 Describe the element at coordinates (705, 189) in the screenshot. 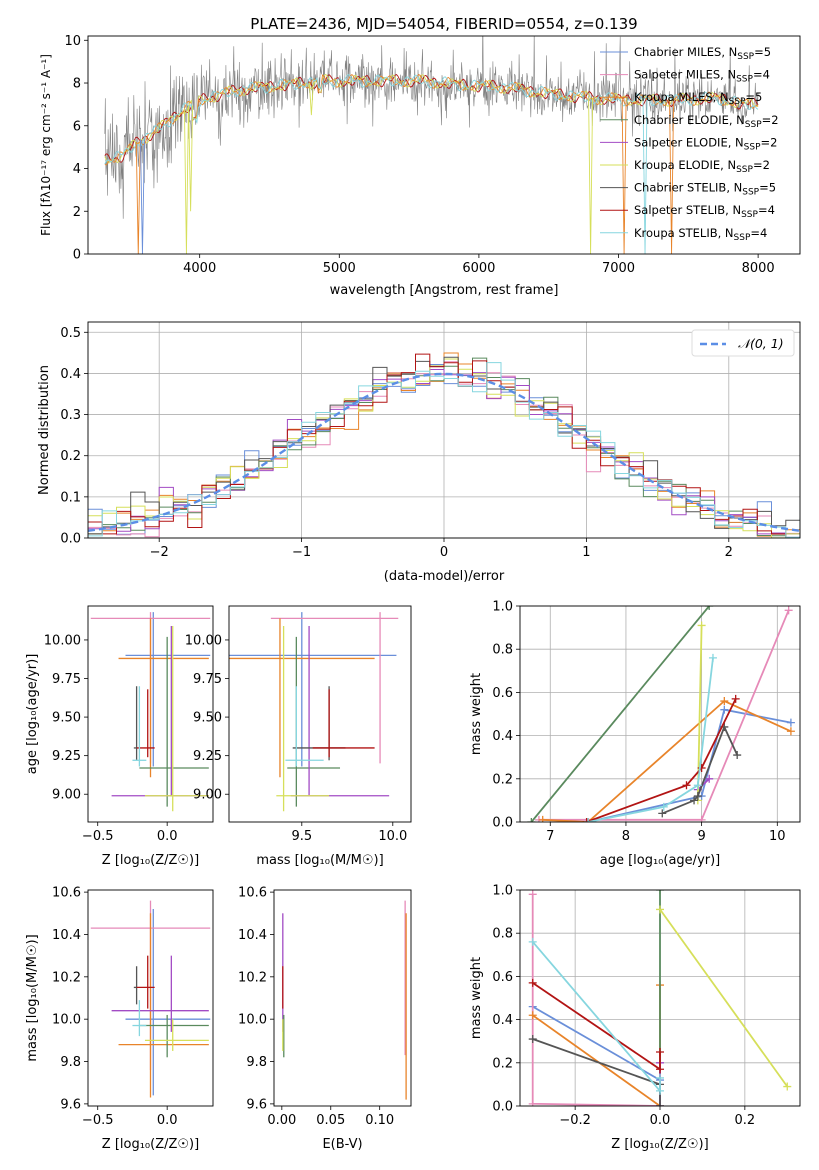

I see `legend-label: Chabrier STELIB, NSSP=5` at that location.